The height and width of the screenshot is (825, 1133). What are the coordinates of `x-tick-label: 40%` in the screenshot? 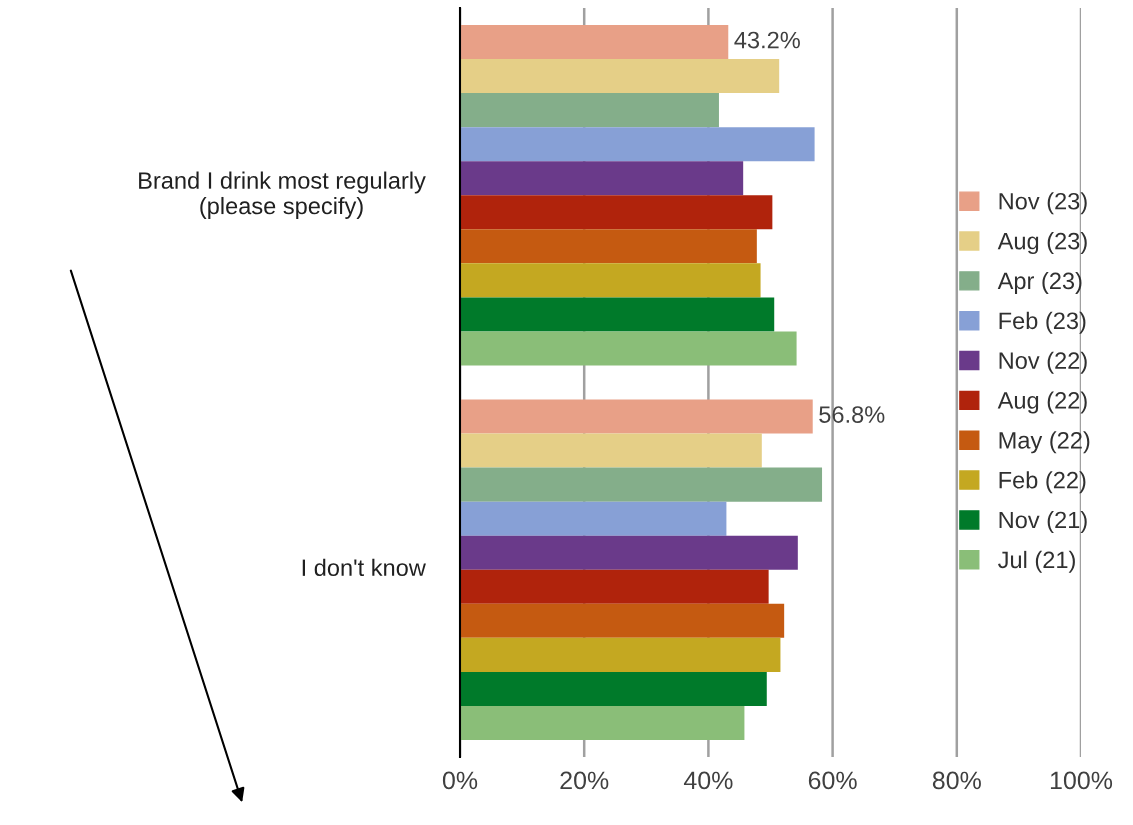 It's located at (708, 780).